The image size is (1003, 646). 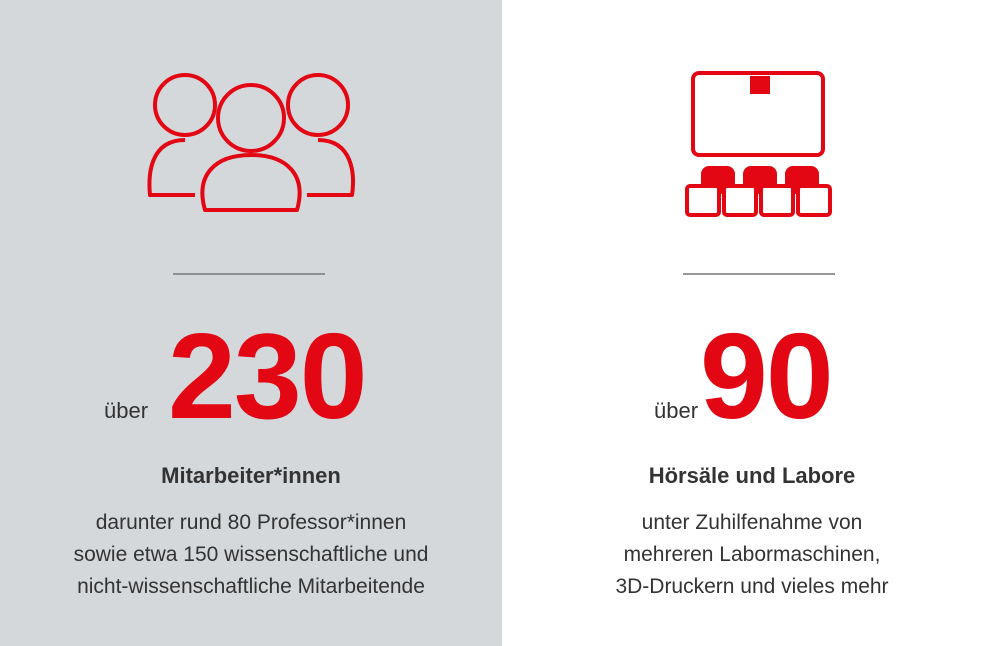 I want to click on big-number: 230, so click(x=267, y=376).